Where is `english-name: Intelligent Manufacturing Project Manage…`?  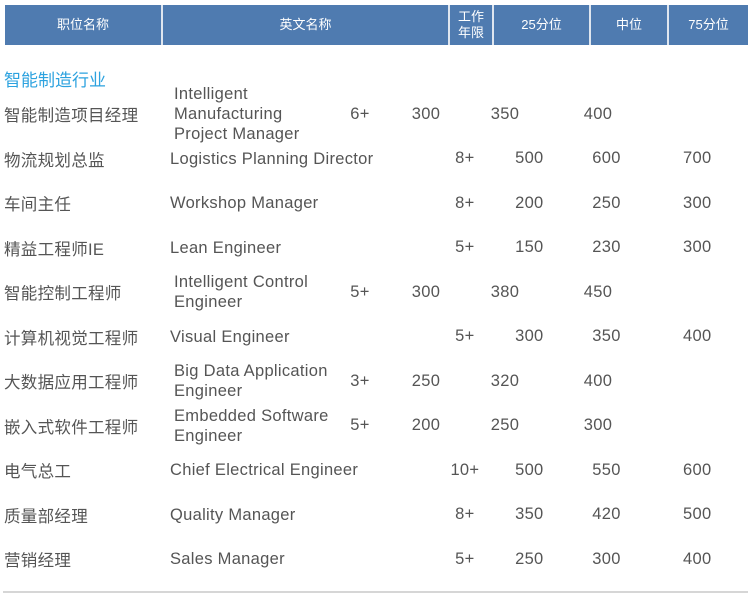
english-name: Intelligent Manufacturing Project Manage… is located at coordinates (237, 114).